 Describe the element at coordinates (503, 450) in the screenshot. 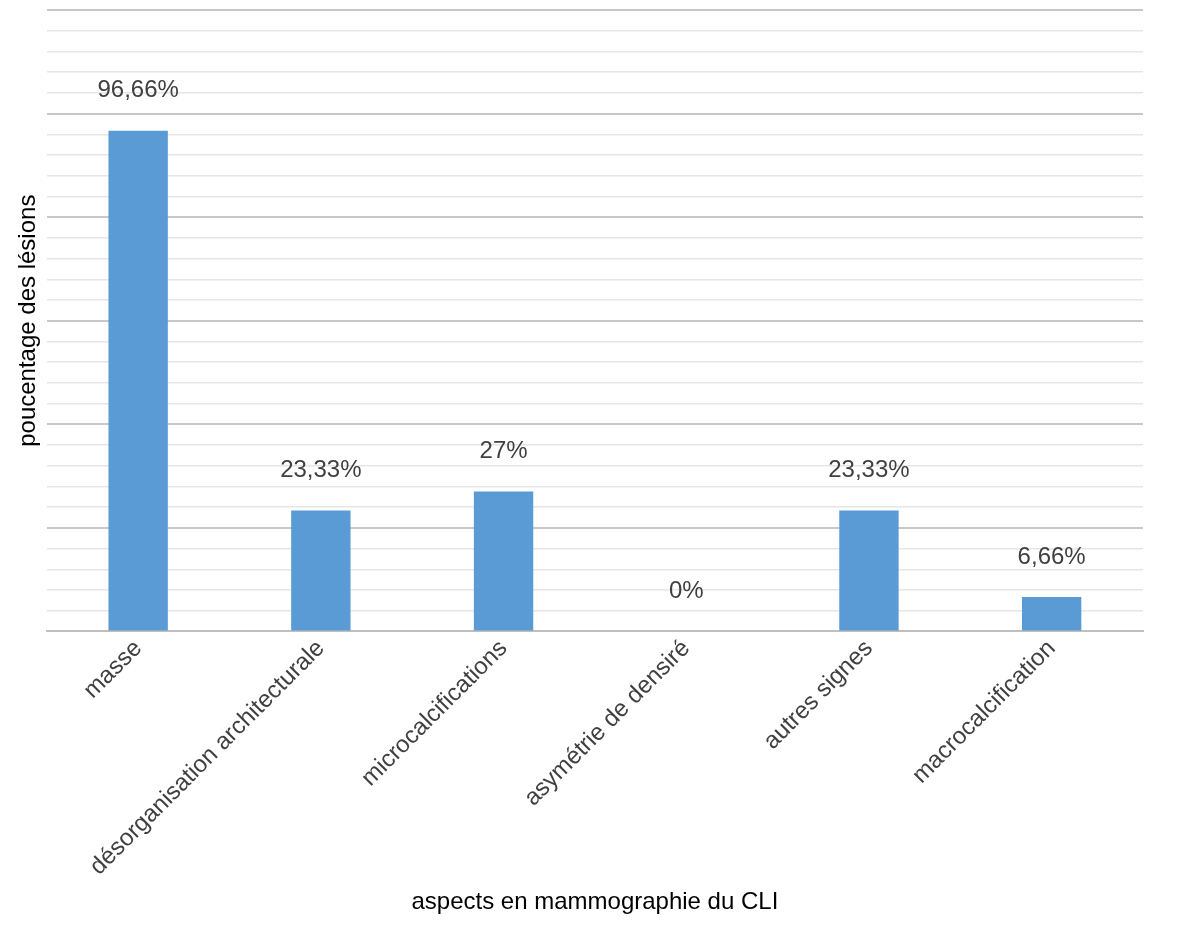

I see `data-label: 27%` at that location.